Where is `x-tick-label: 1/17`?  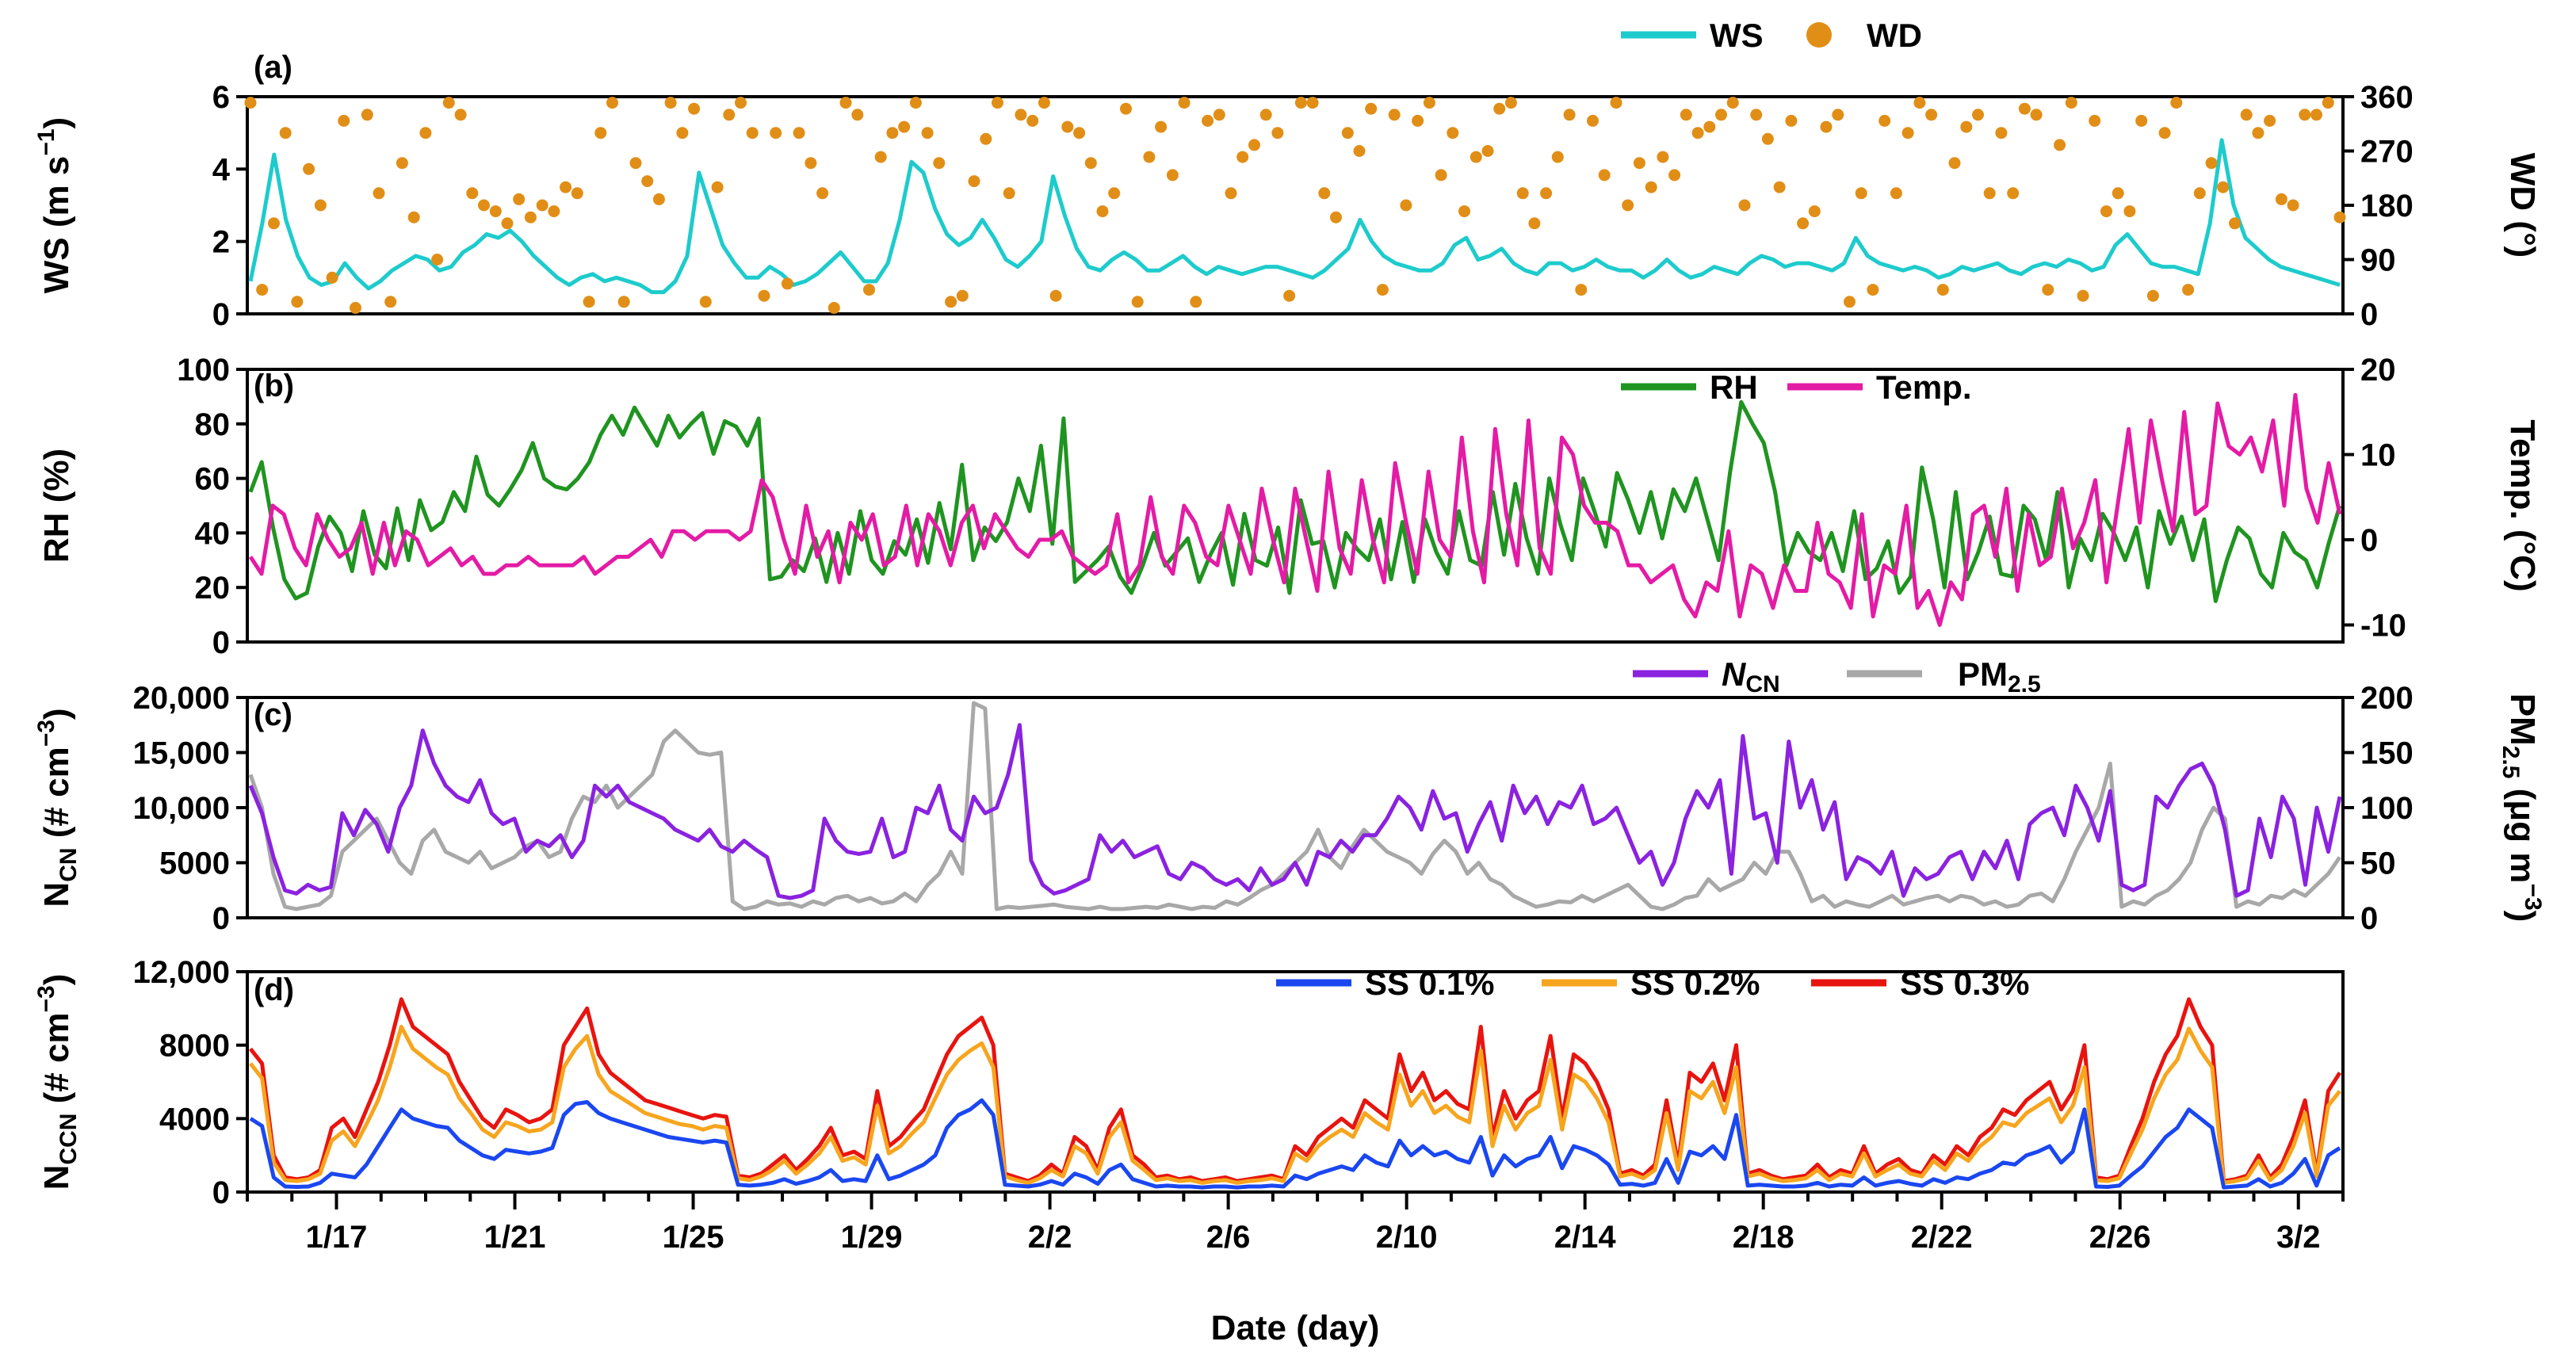 x-tick-label: 1/17 is located at coordinates (337, 1237).